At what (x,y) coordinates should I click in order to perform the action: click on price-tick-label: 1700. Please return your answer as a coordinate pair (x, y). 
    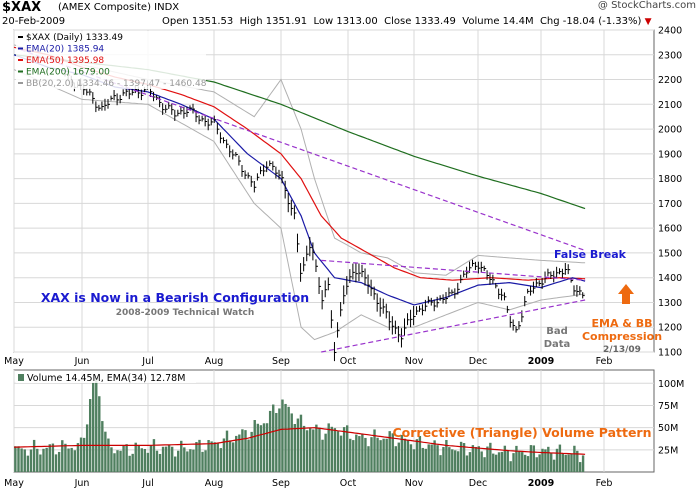
    Looking at the image, I should click on (670, 204).